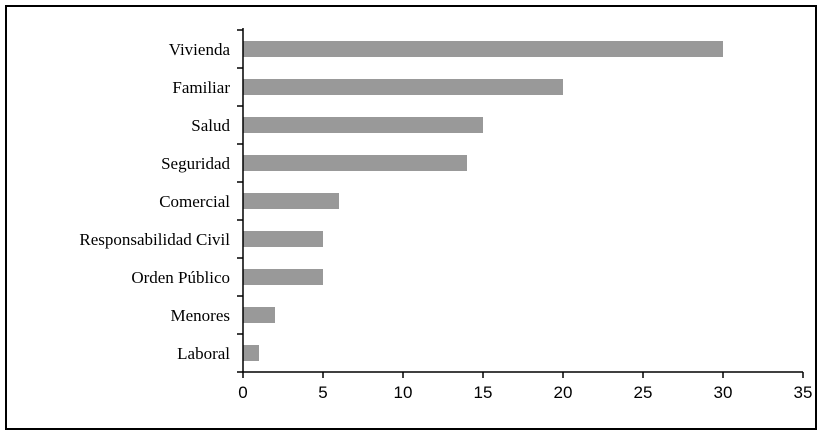 This screenshot has width=824, height=437. I want to click on x-tick-label-1: 5, so click(322, 392).